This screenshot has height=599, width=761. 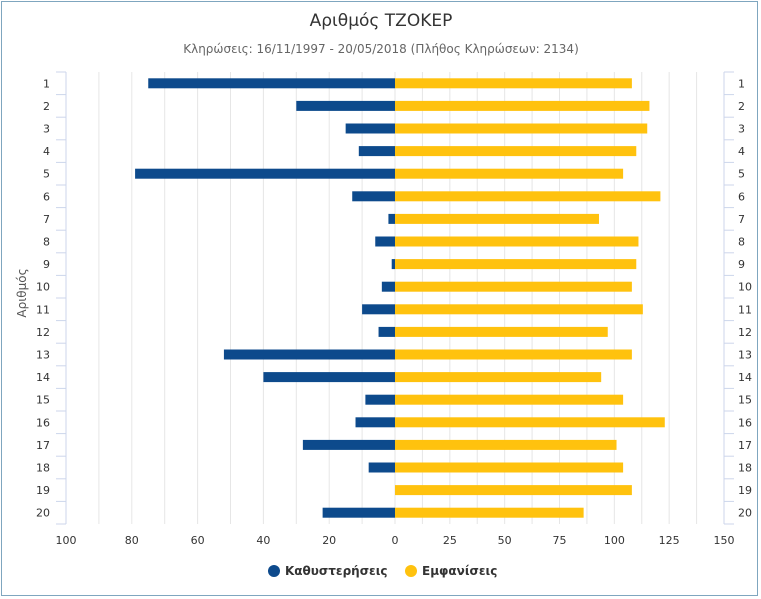 What do you see at coordinates (381, 21) in the screenshot?
I see `chart-title: Αριθμός ΤΖΟΚΕΡ` at bounding box center [381, 21].